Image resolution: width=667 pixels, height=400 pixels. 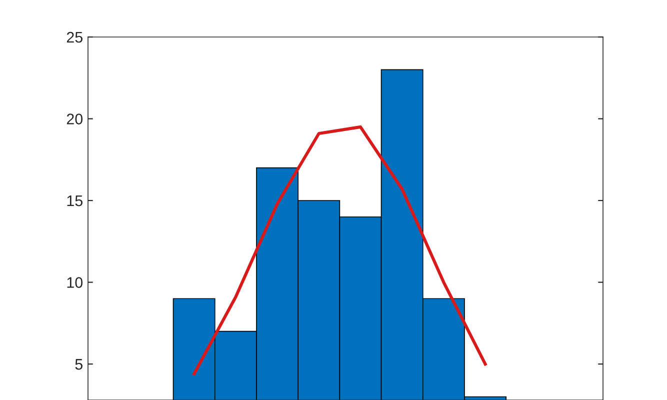 What do you see at coordinates (74, 119) in the screenshot?
I see `y-tick-label: 20` at bounding box center [74, 119].